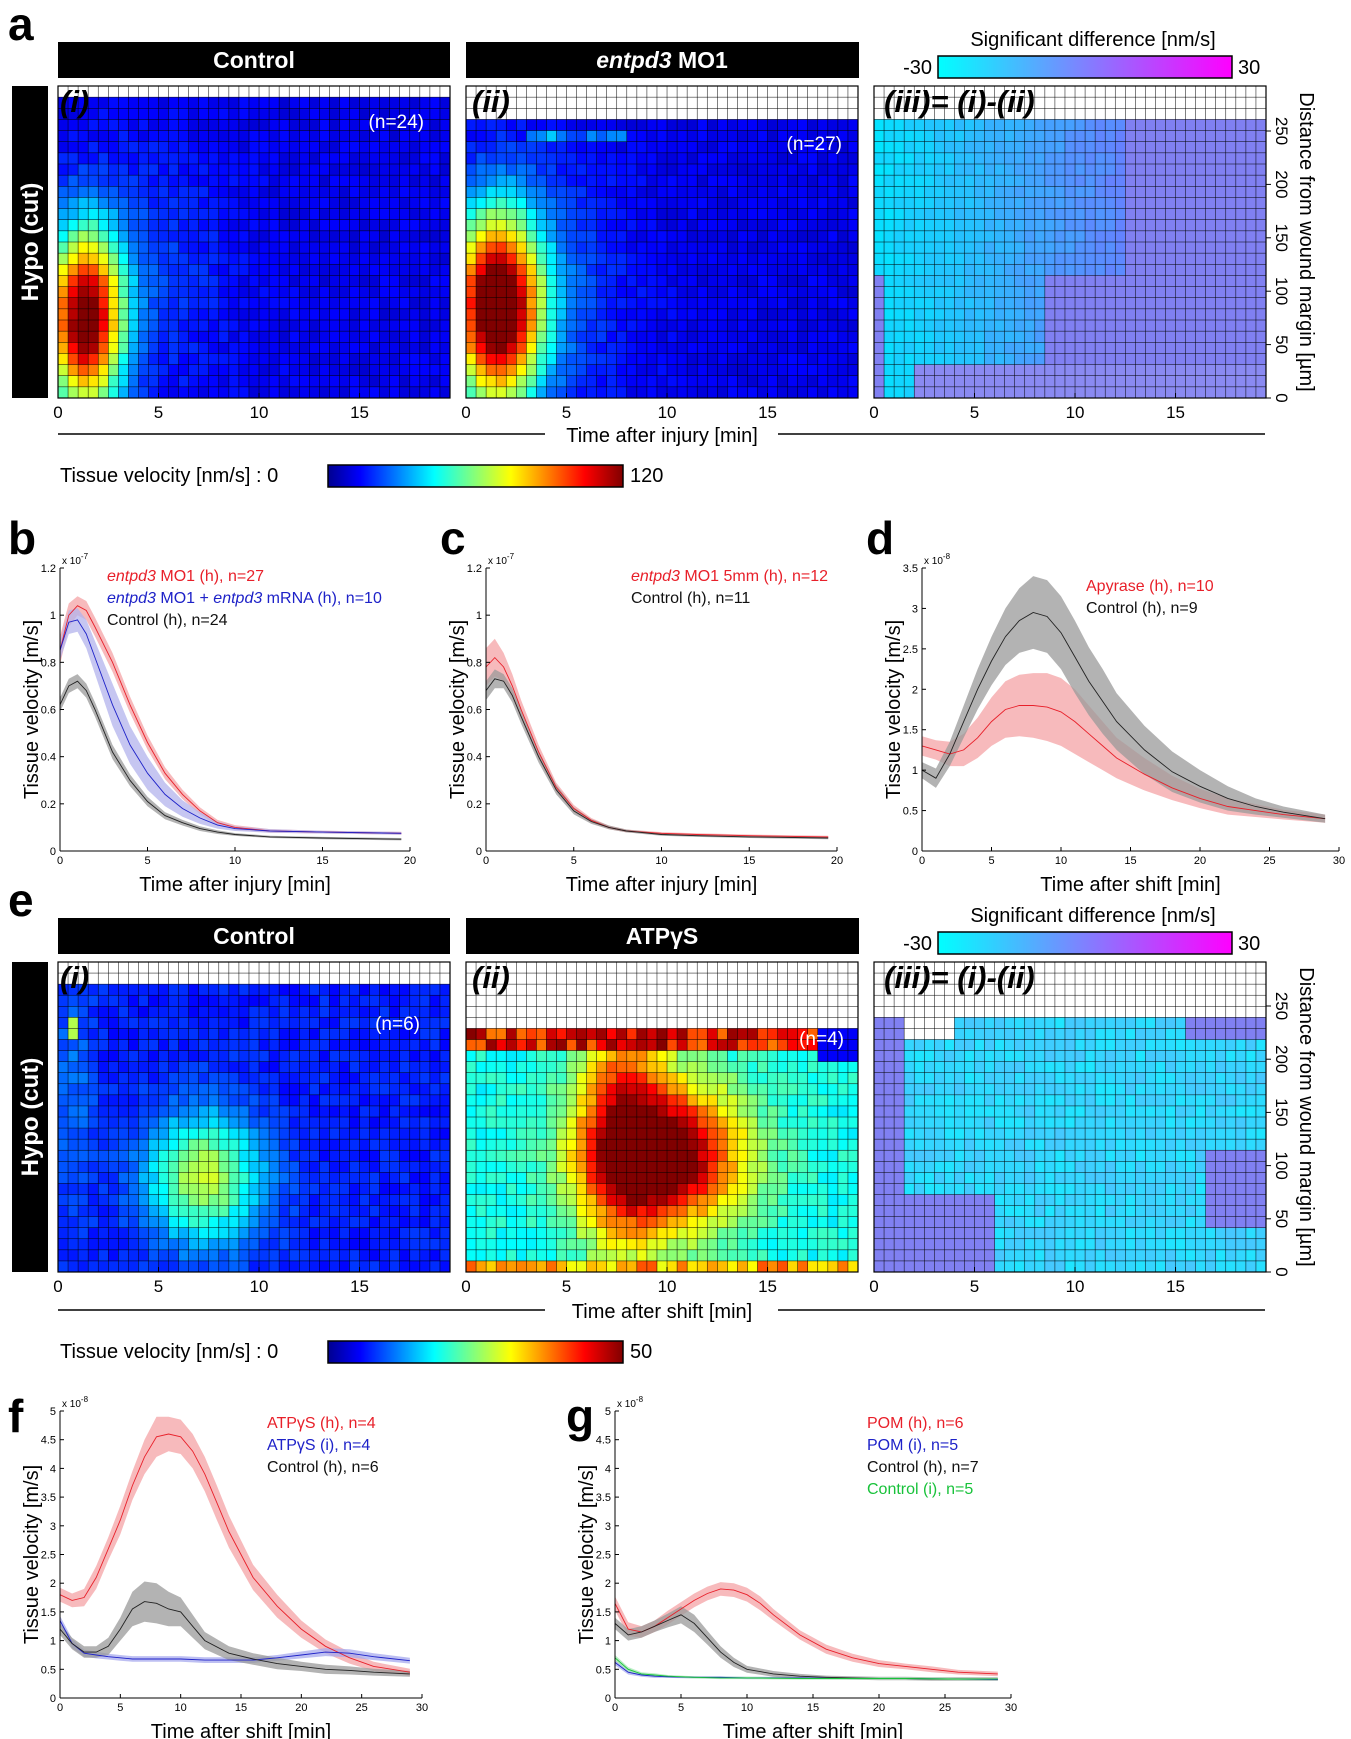  Describe the element at coordinates (619, 407) in the screenshot. I see `time-ticks-a: 0 5 10 15 0 5 10 15 0 5 10 15` at that location.